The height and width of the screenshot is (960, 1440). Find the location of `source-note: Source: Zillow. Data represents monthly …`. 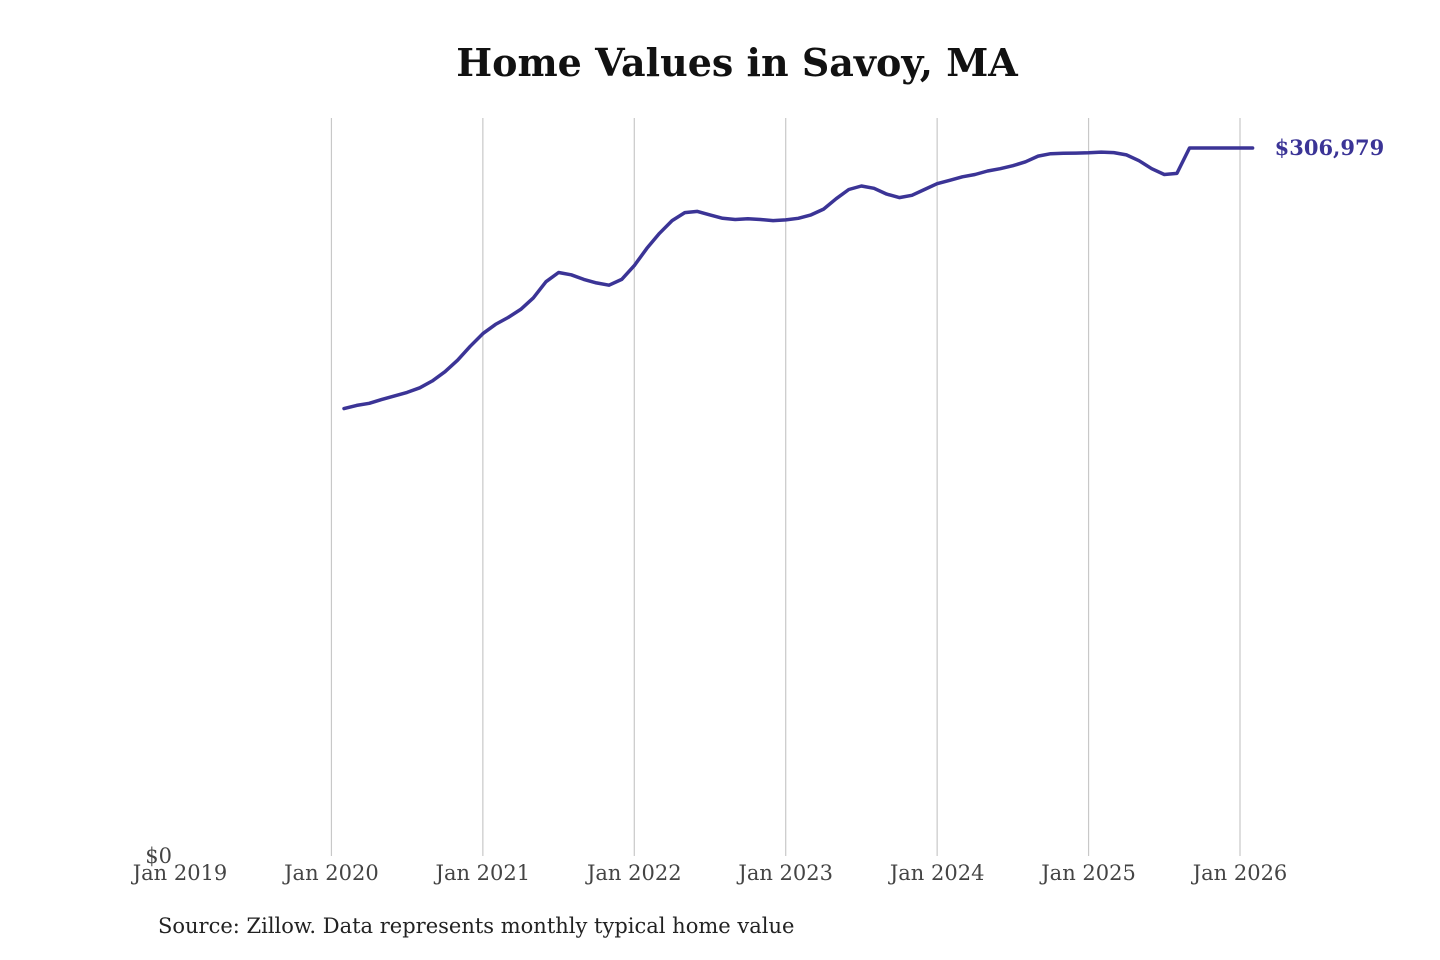

source-note: Source: Zillow. Data represents monthly … is located at coordinates (476, 926).